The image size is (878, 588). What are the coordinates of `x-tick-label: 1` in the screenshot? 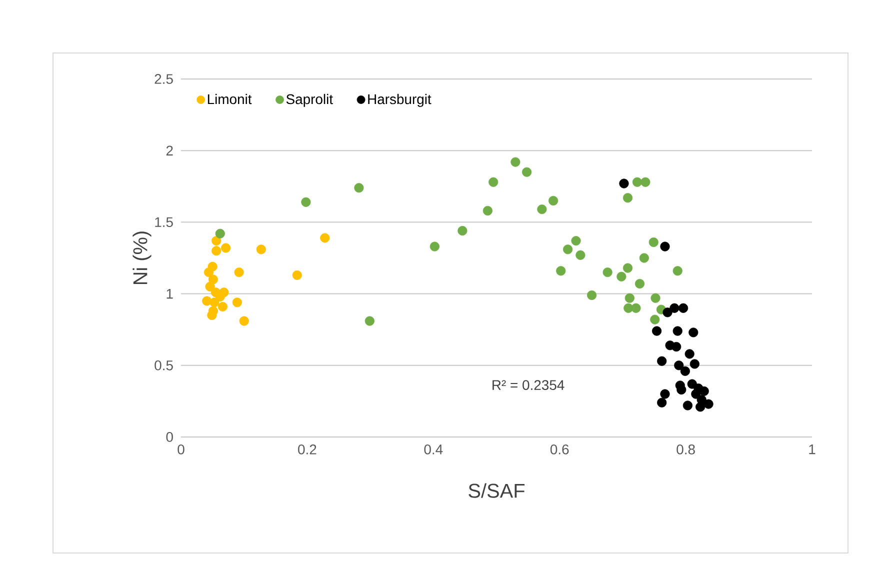 It's located at (812, 449).